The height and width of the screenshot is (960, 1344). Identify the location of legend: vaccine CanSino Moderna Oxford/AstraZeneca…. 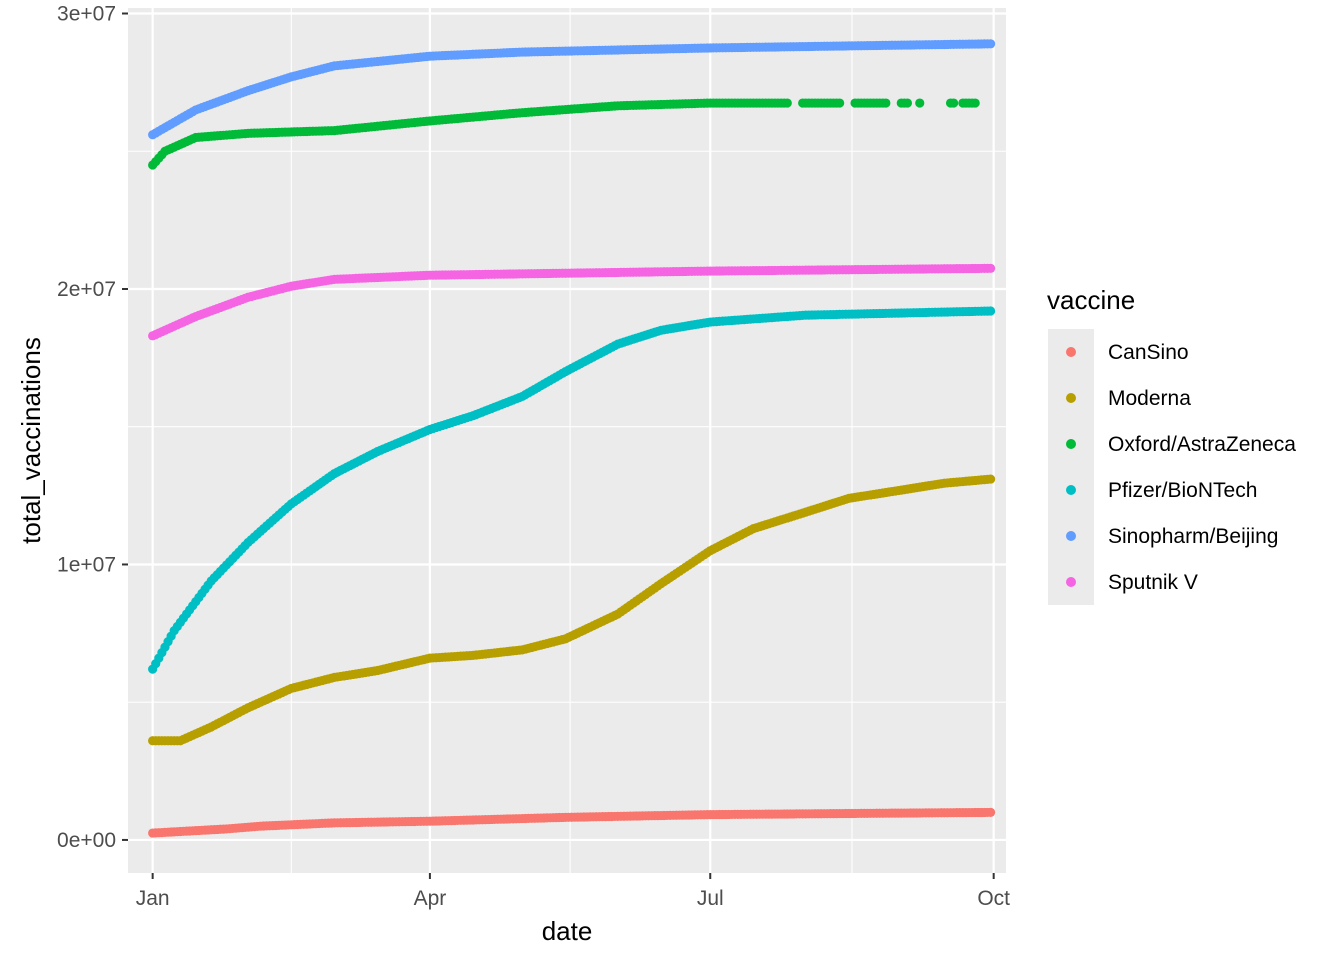
(1171, 445).